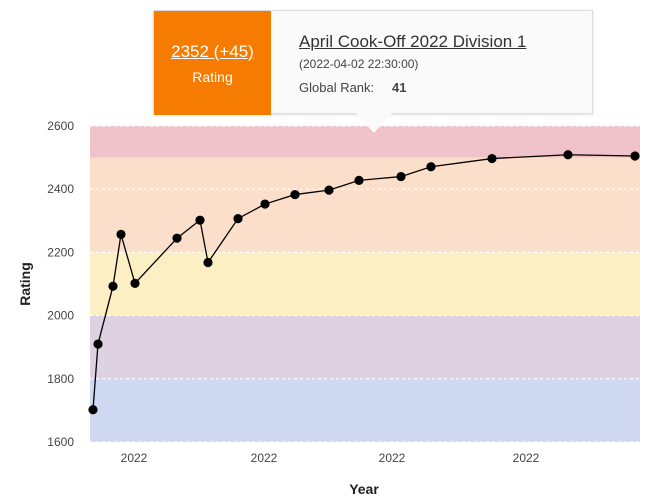  Describe the element at coordinates (60, 189) in the screenshot. I see `y-tick-label: 2400` at that location.